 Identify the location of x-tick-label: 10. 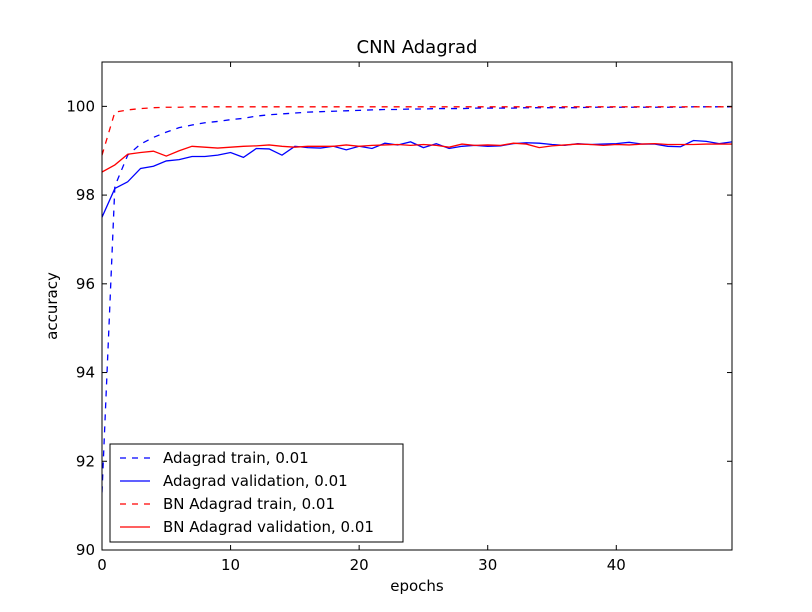
(230, 565).